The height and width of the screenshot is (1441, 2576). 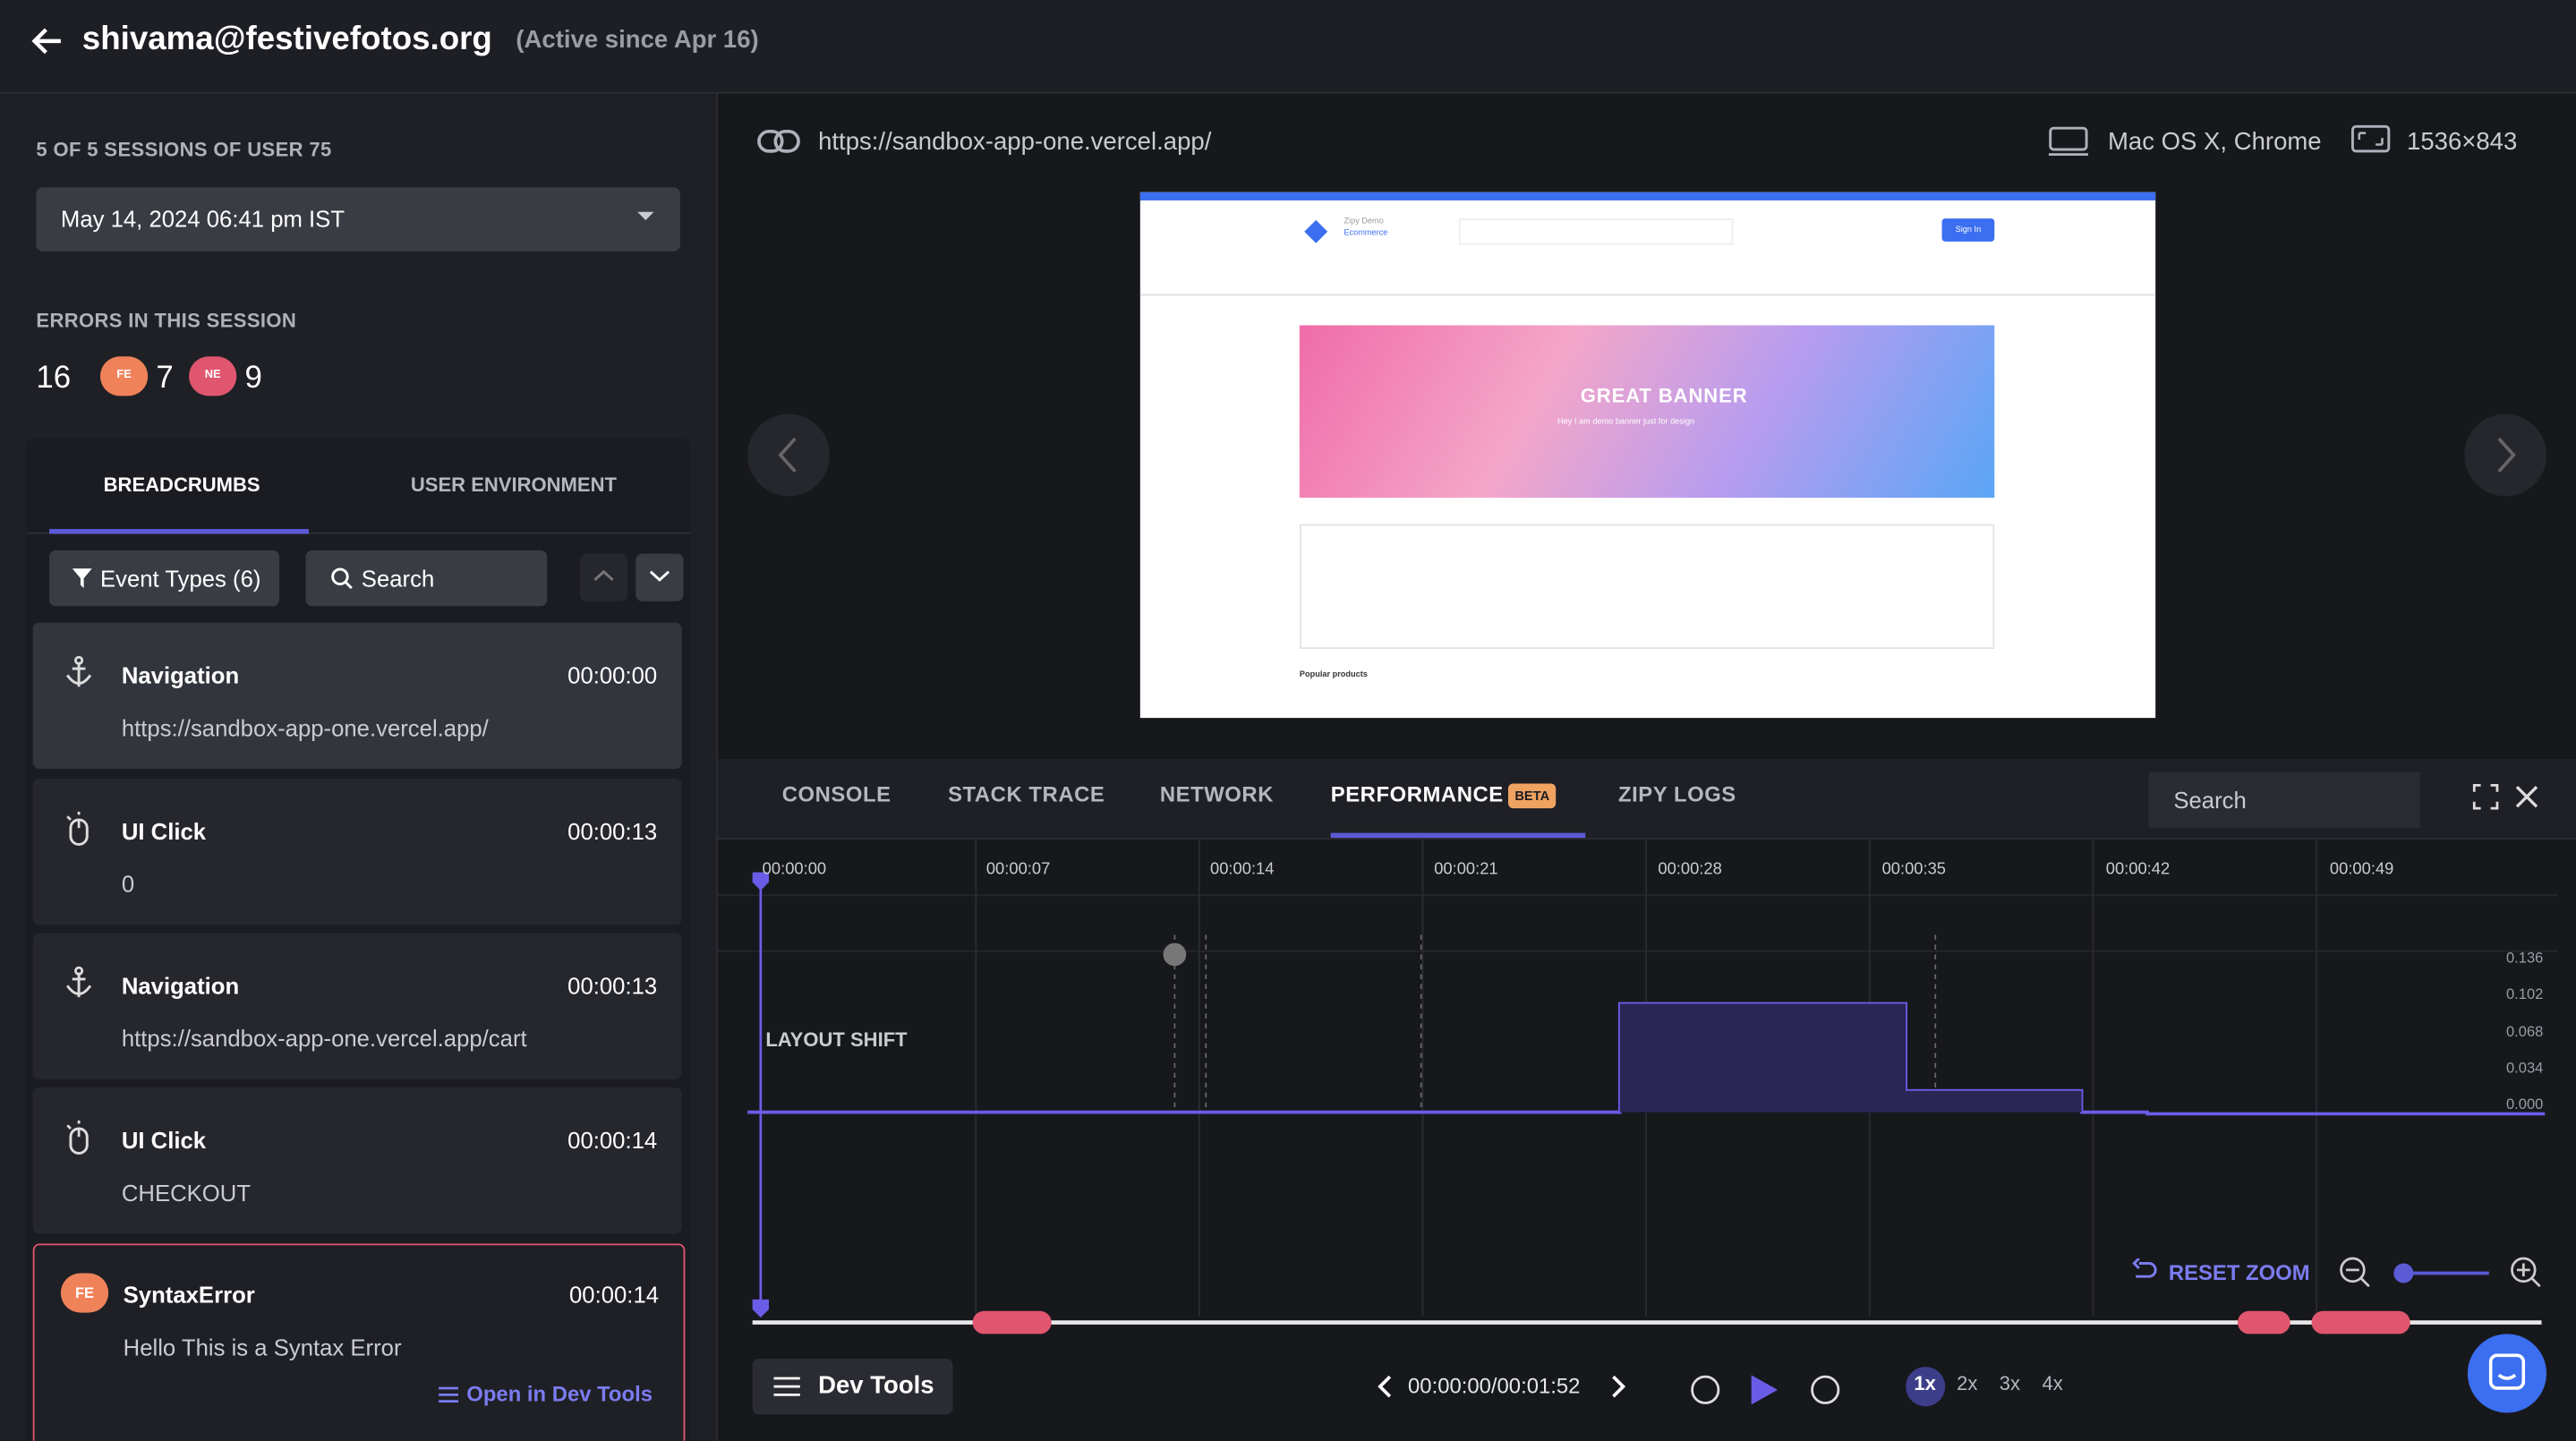 I want to click on divider, so click(x=1647, y=295).